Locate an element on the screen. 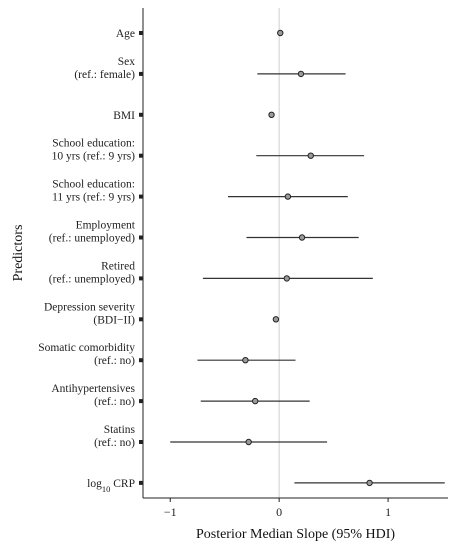 This screenshot has height=550, width=460. predictor-label-retired-ref-unemployed: Retired (ref.: unemployed) is located at coordinates (92, 272).